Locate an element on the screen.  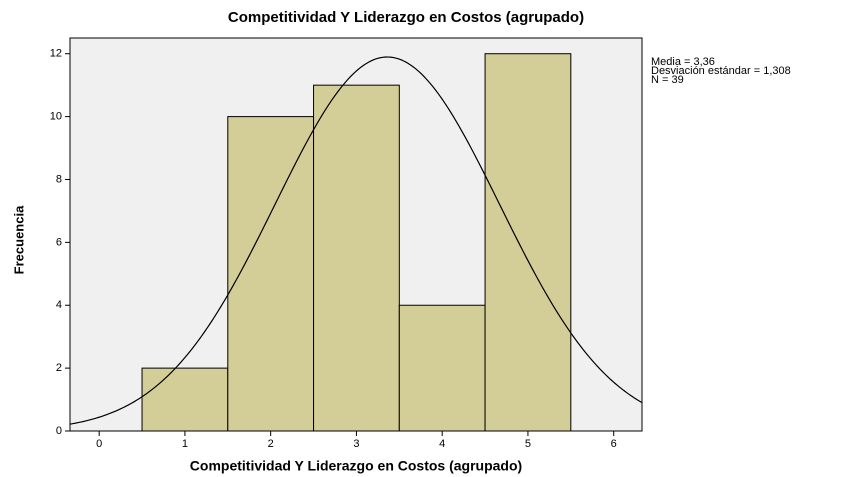
y-tick-label: 12 is located at coordinates (56, 54).